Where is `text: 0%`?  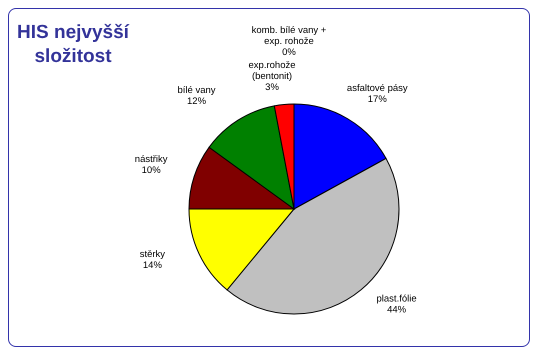
text: 0% is located at coordinates (289, 52).